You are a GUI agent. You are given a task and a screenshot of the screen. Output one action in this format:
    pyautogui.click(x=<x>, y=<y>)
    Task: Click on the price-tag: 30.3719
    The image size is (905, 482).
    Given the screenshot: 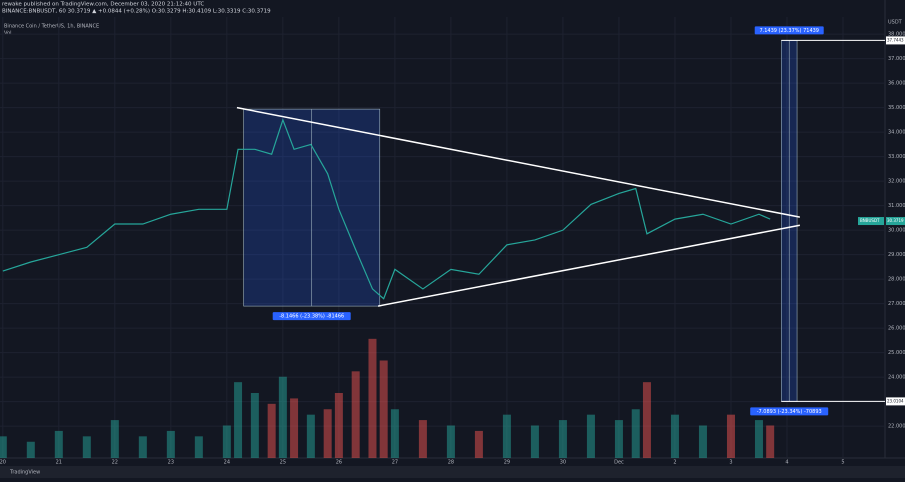 What is the action you would take?
    pyautogui.click(x=895, y=220)
    